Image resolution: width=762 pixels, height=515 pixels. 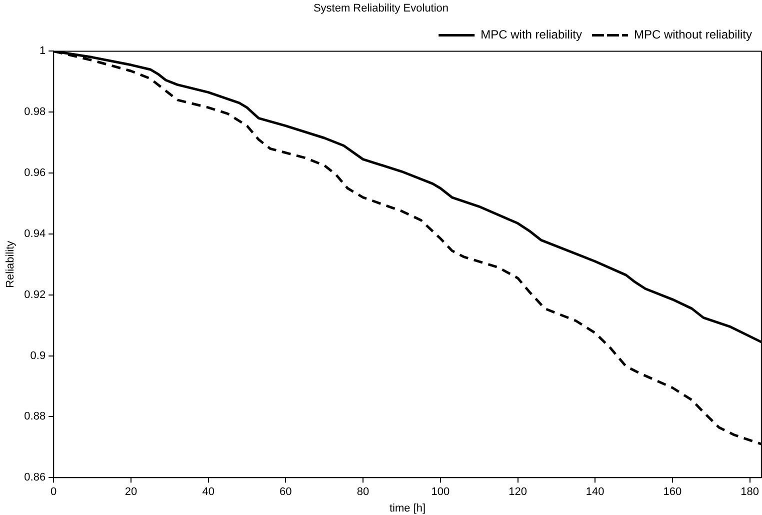 I want to click on x-tick-label: 120, so click(x=517, y=492).